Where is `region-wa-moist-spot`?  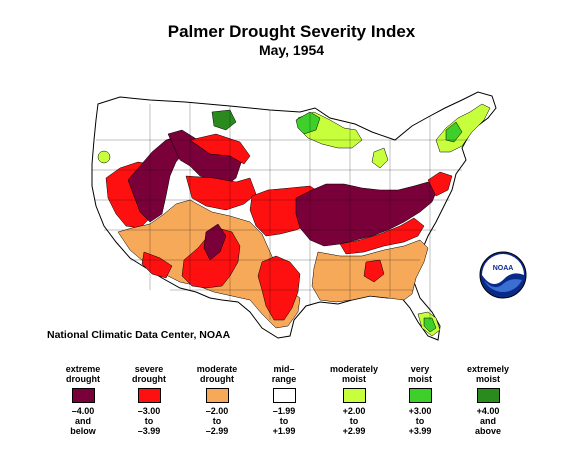 region-wa-moist-spot is located at coordinates (104, 157).